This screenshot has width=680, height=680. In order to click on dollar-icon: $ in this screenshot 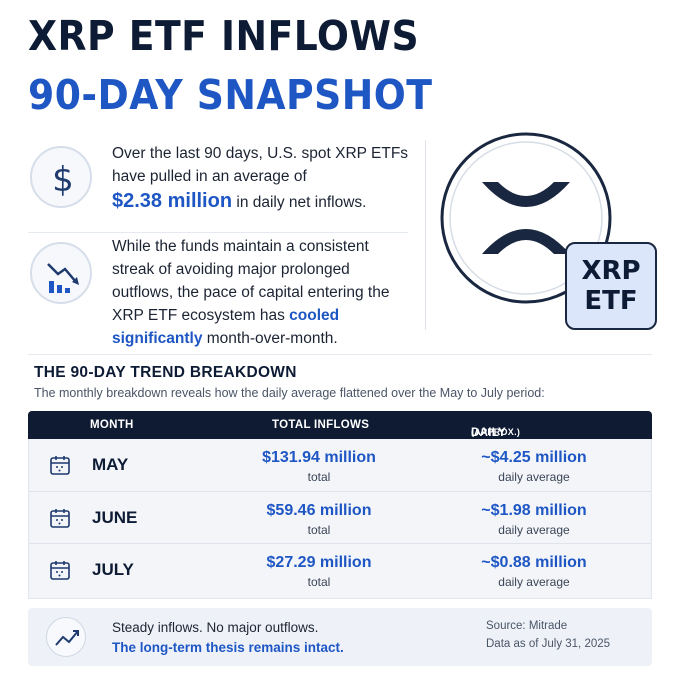, I will do `click(61, 177)`.